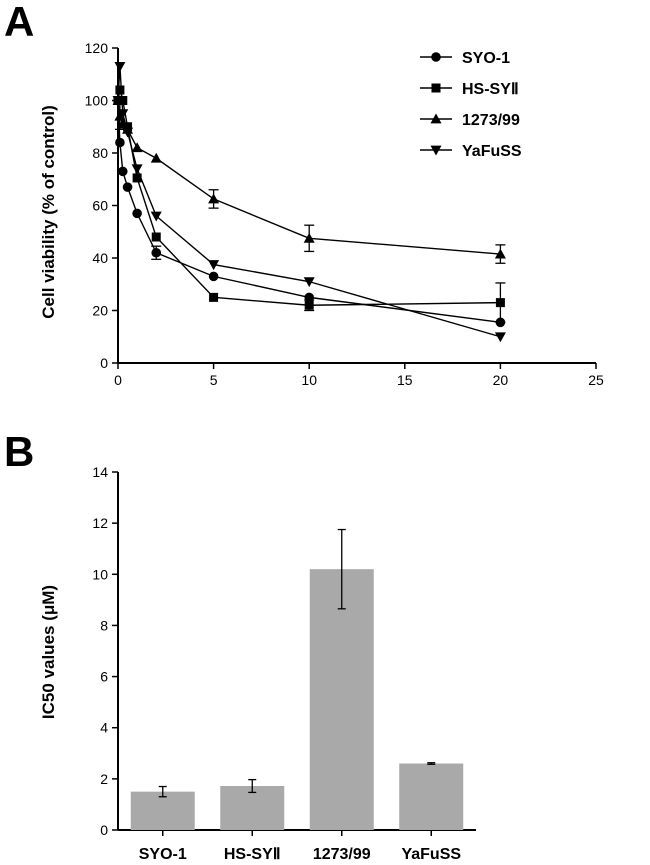 This screenshot has width=650, height=865. What do you see at coordinates (486, 58) in the screenshot?
I see `legend-label: SYO-1` at bounding box center [486, 58].